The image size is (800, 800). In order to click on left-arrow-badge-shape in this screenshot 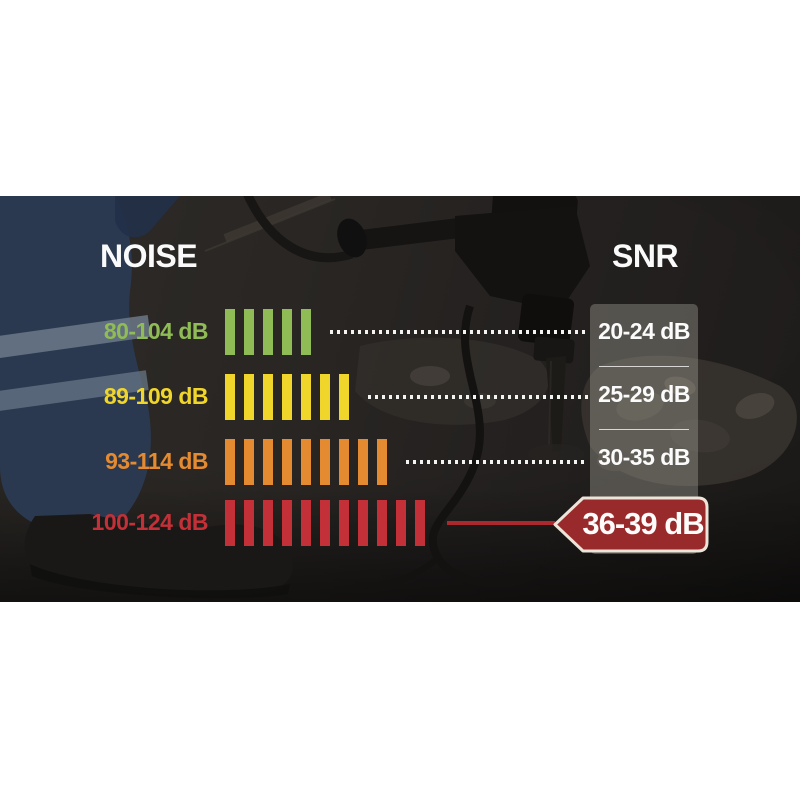, I will do `click(631, 524)`.